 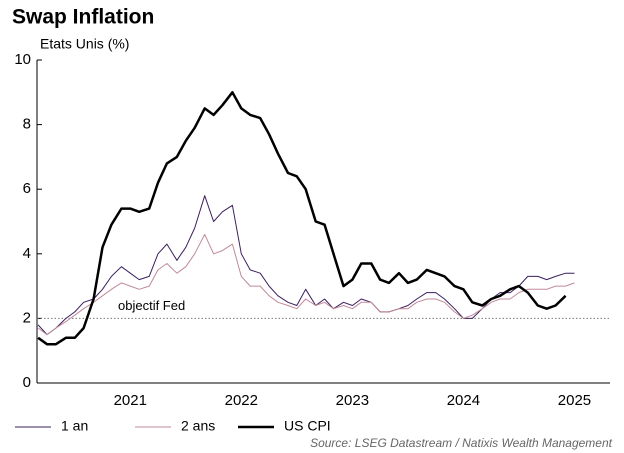 What do you see at coordinates (83, 17) in the screenshot?
I see `chart-title: Swap Inflation` at bounding box center [83, 17].